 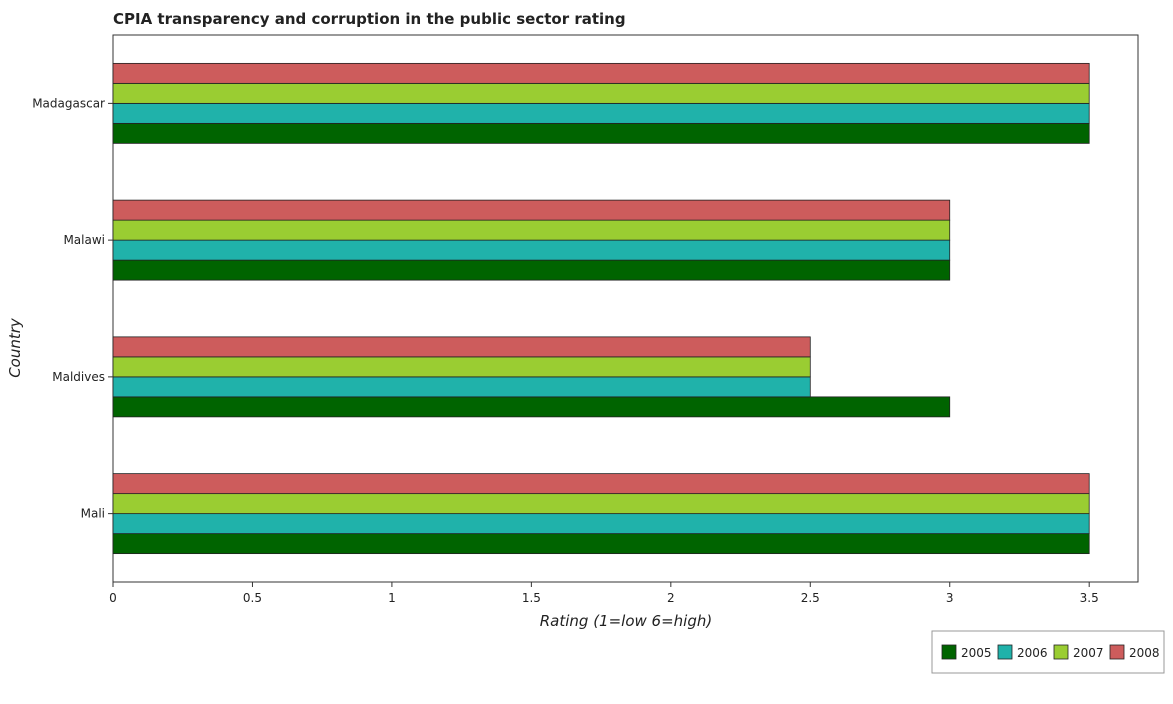 I want to click on y-axis: Madagascar Malawi Maldives Mali, so click(x=72, y=308).